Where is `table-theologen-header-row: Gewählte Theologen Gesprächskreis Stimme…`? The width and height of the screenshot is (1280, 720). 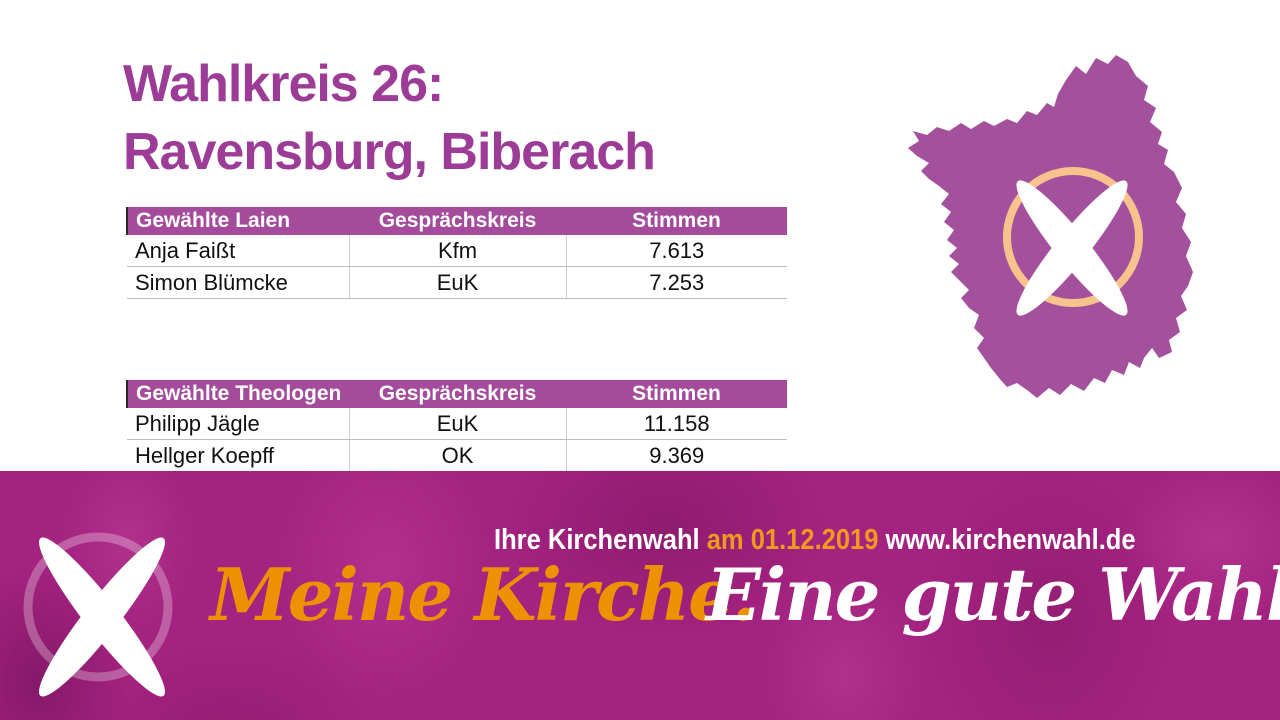 table-theologen-header-row: Gewählte Theologen Gesprächskreis Stimme… is located at coordinates (456, 394).